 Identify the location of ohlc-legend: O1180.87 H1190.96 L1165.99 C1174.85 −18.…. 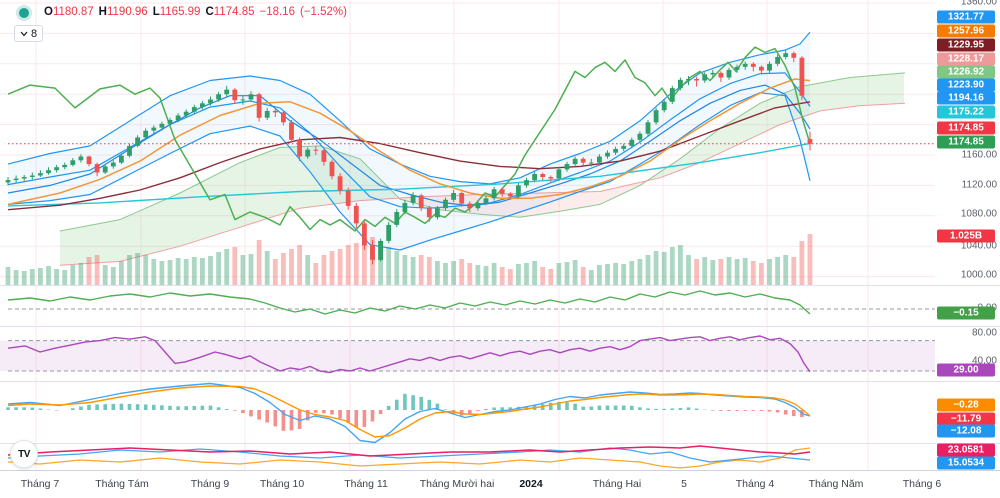
(195, 12).